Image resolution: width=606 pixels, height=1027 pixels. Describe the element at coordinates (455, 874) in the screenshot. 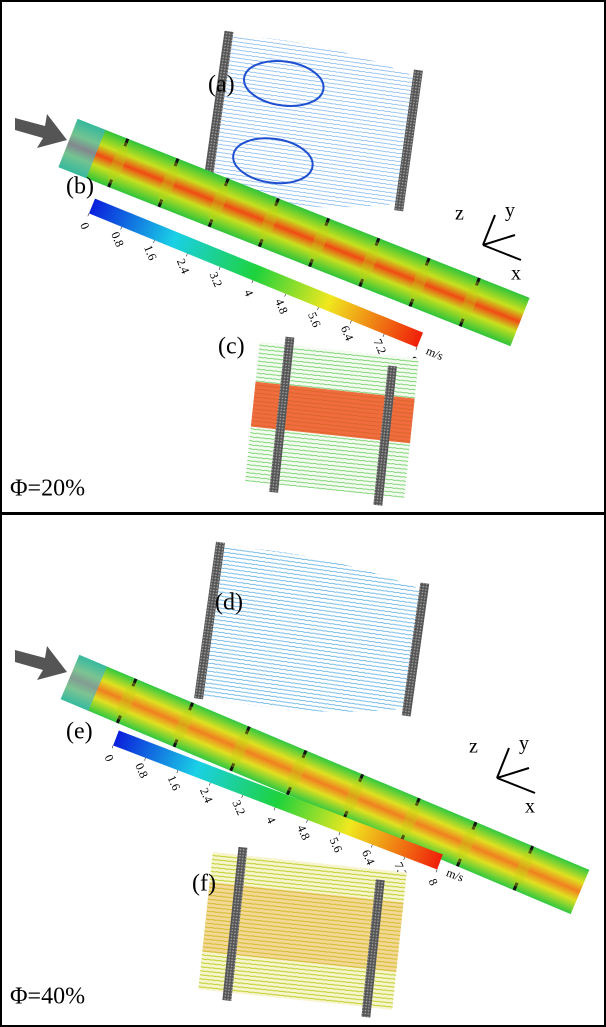

I see `colorbar-unit: m/s` at that location.